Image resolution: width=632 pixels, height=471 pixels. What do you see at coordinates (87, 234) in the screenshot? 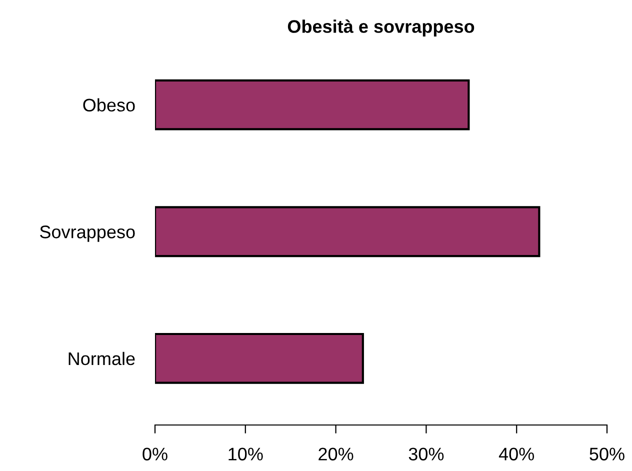
I see `y-tick-label: Sovrappeso` at bounding box center [87, 234].